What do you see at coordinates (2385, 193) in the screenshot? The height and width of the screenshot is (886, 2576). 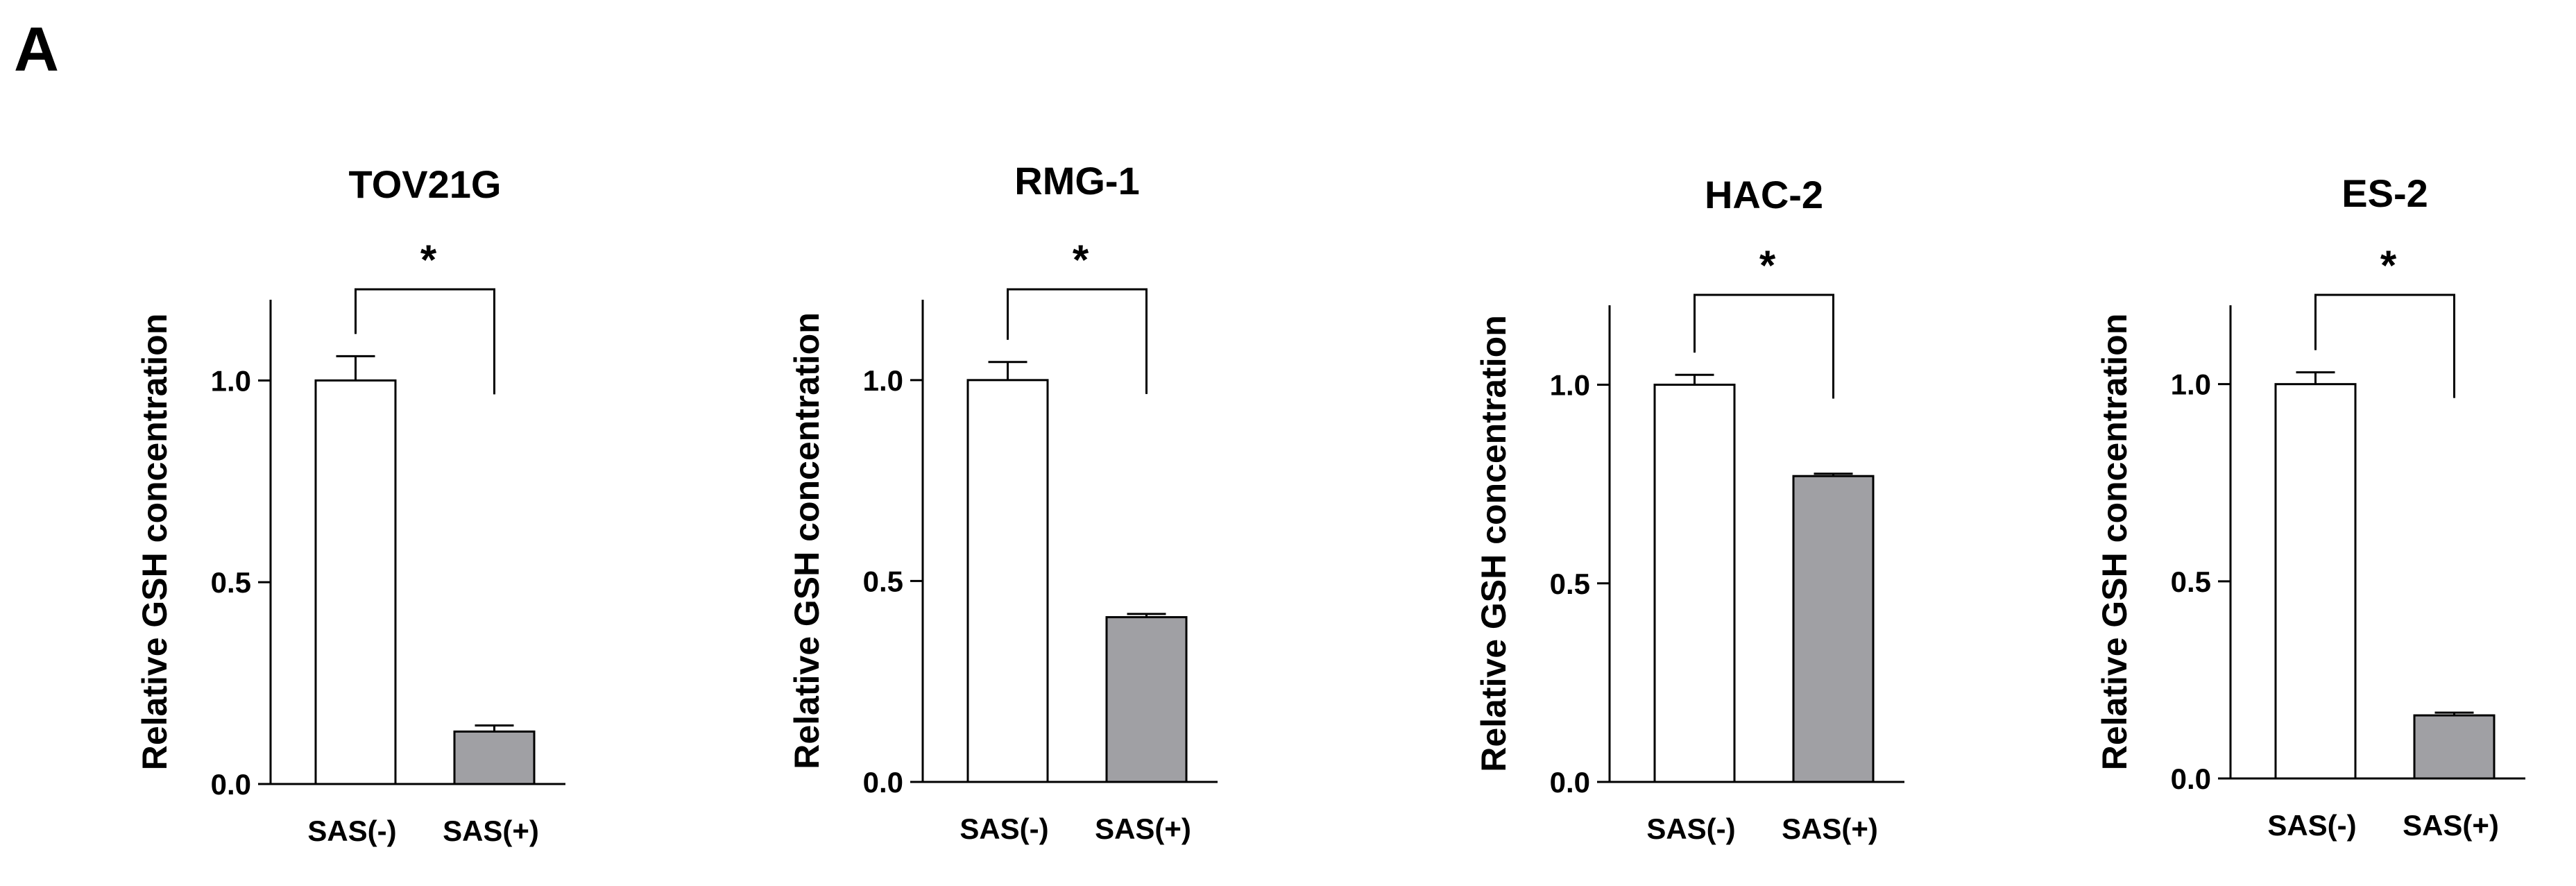 I see `chart-title: ES-2` at bounding box center [2385, 193].